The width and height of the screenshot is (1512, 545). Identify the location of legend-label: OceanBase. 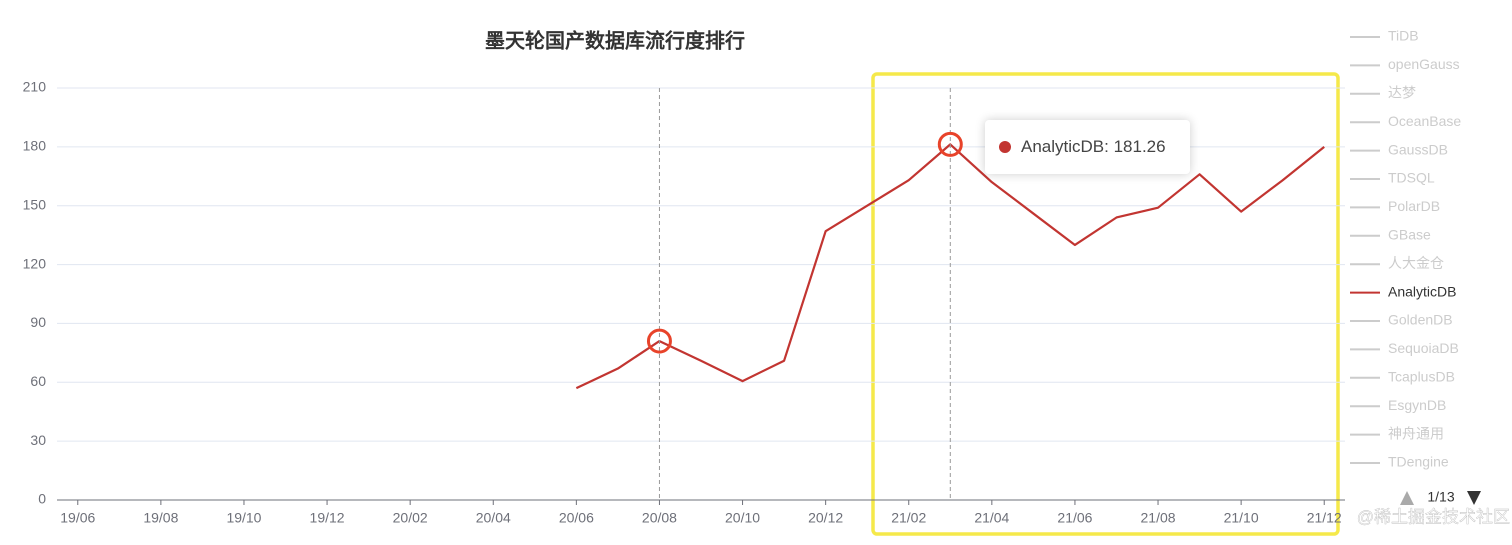
(1424, 121).